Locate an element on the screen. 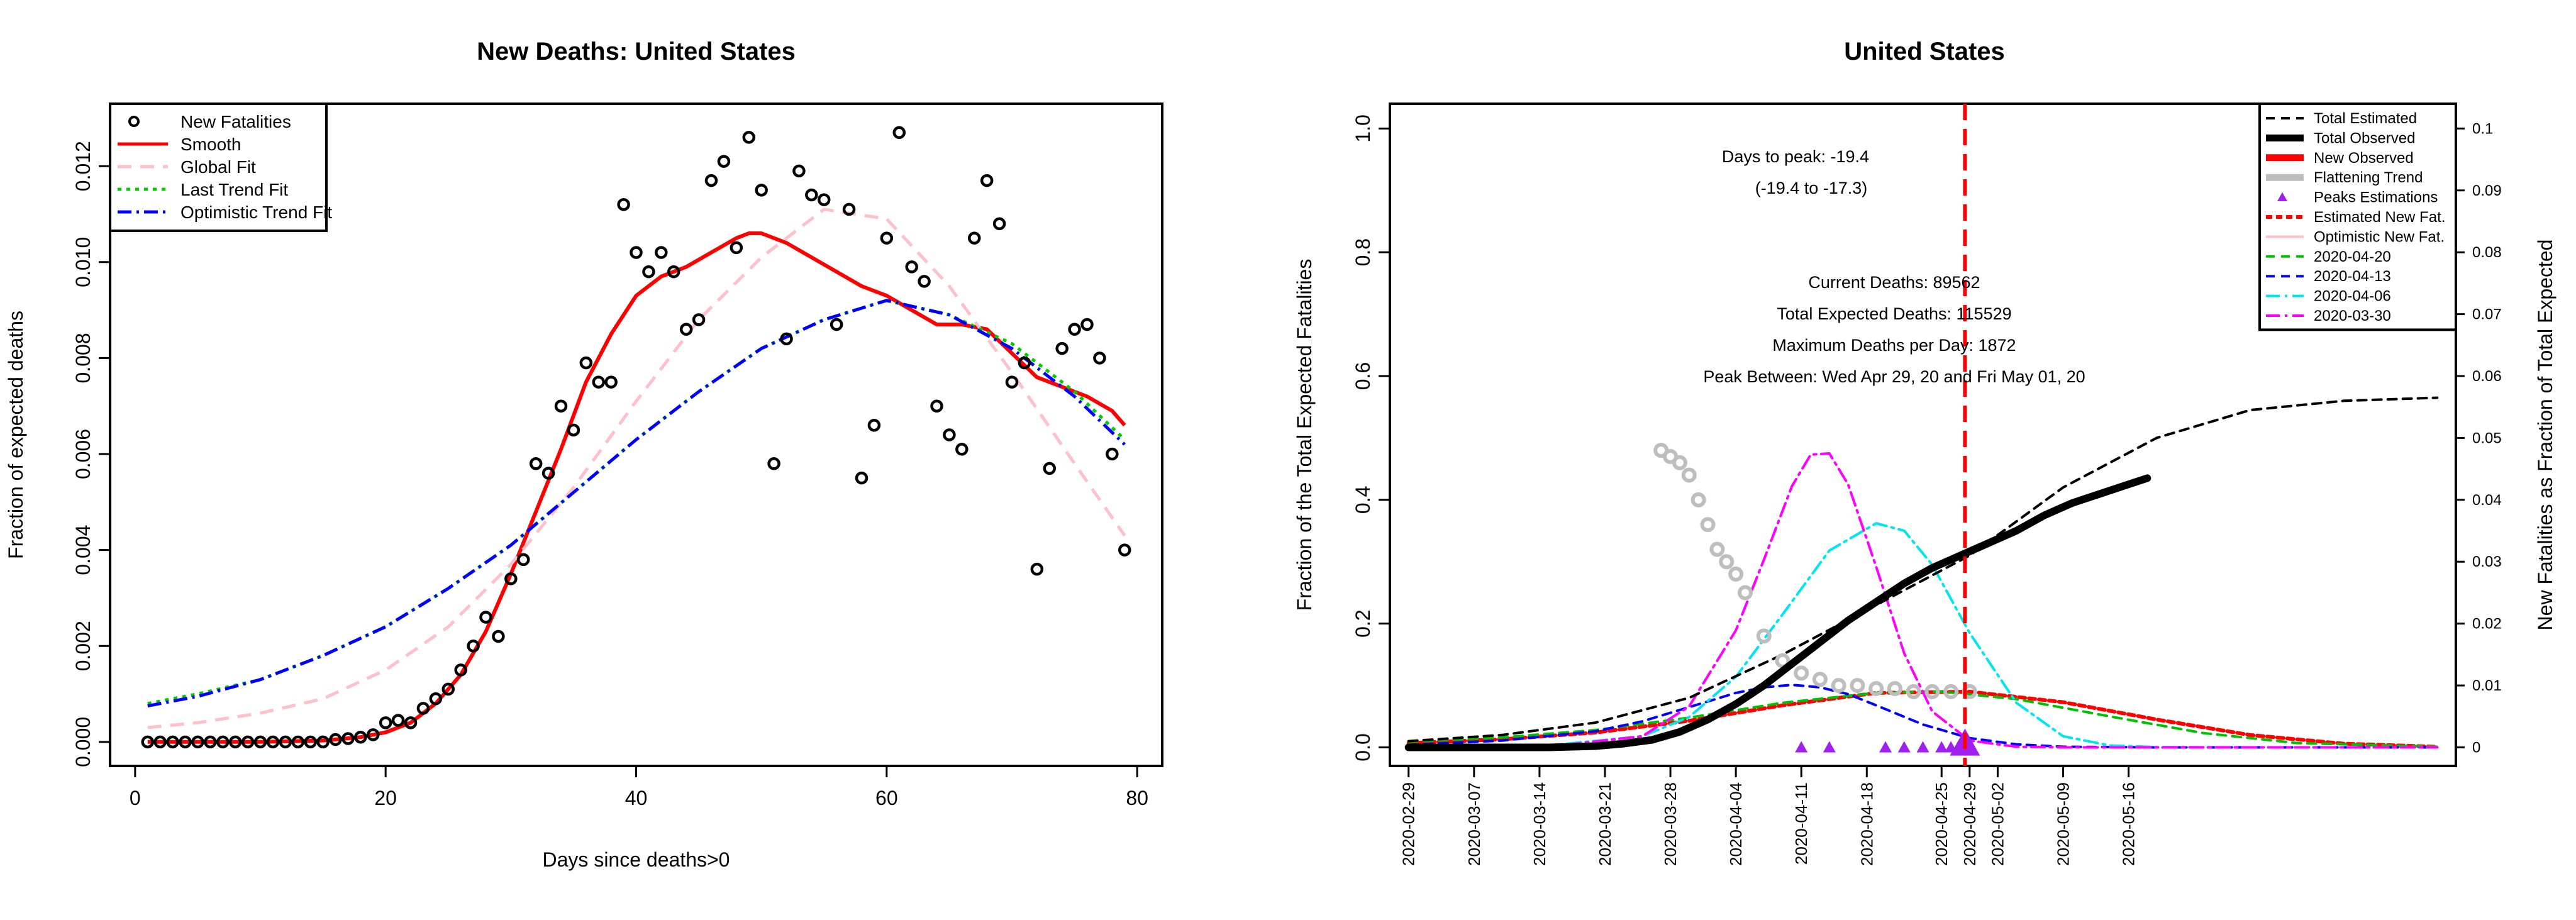 The width and height of the screenshot is (2576, 920). legend-label-estimated-new-fat: Estimated New Fat. is located at coordinates (2379, 217).